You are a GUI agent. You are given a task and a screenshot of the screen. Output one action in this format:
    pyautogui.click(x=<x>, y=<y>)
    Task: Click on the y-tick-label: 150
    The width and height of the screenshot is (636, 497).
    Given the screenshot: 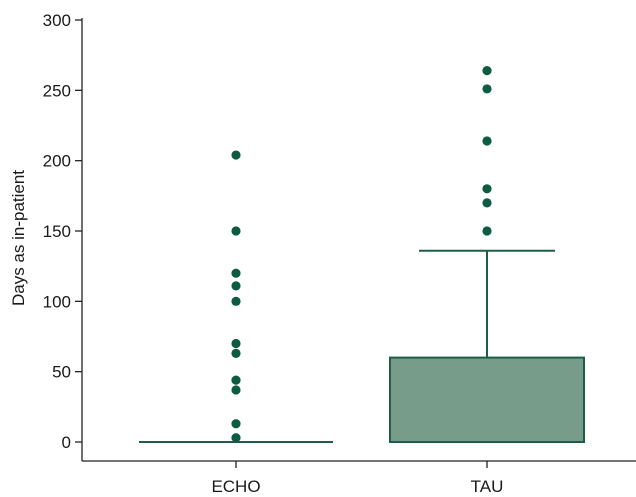 What is the action you would take?
    pyautogui.click(x=57, y=231)
    